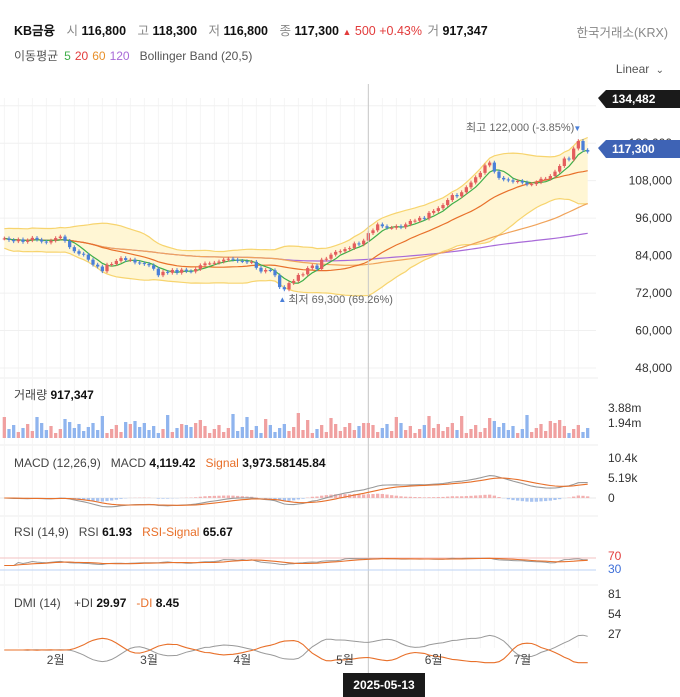 The height and width of the screenshot is (697, 680). Describe the element at coordinates (465, 31) in the screenshot. I see `volume-value: 917,347` at that location.